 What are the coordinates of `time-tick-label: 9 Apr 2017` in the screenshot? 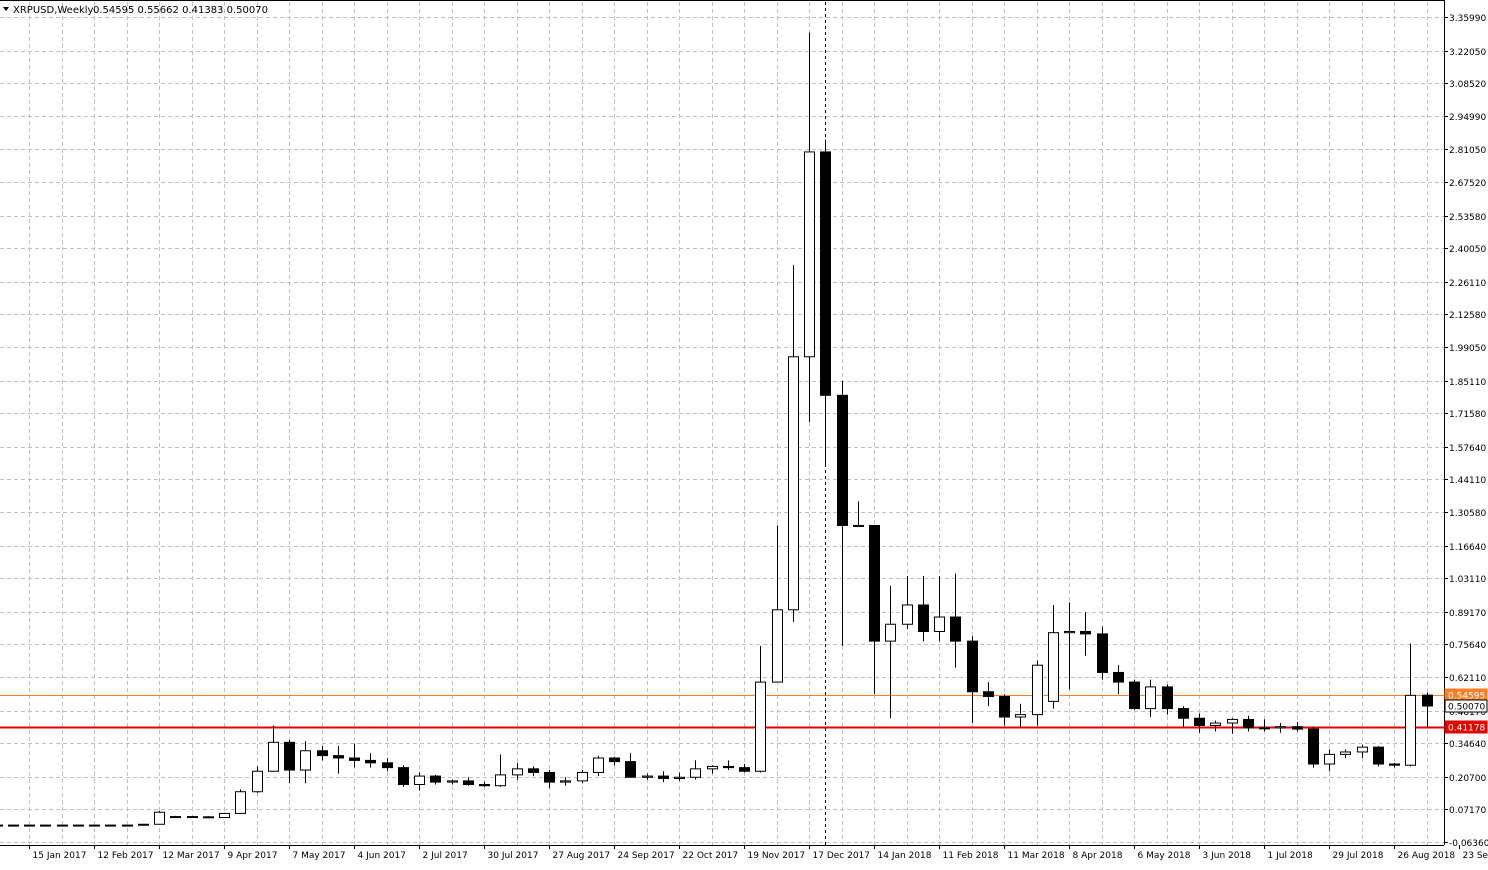 It's located at (253, 856).